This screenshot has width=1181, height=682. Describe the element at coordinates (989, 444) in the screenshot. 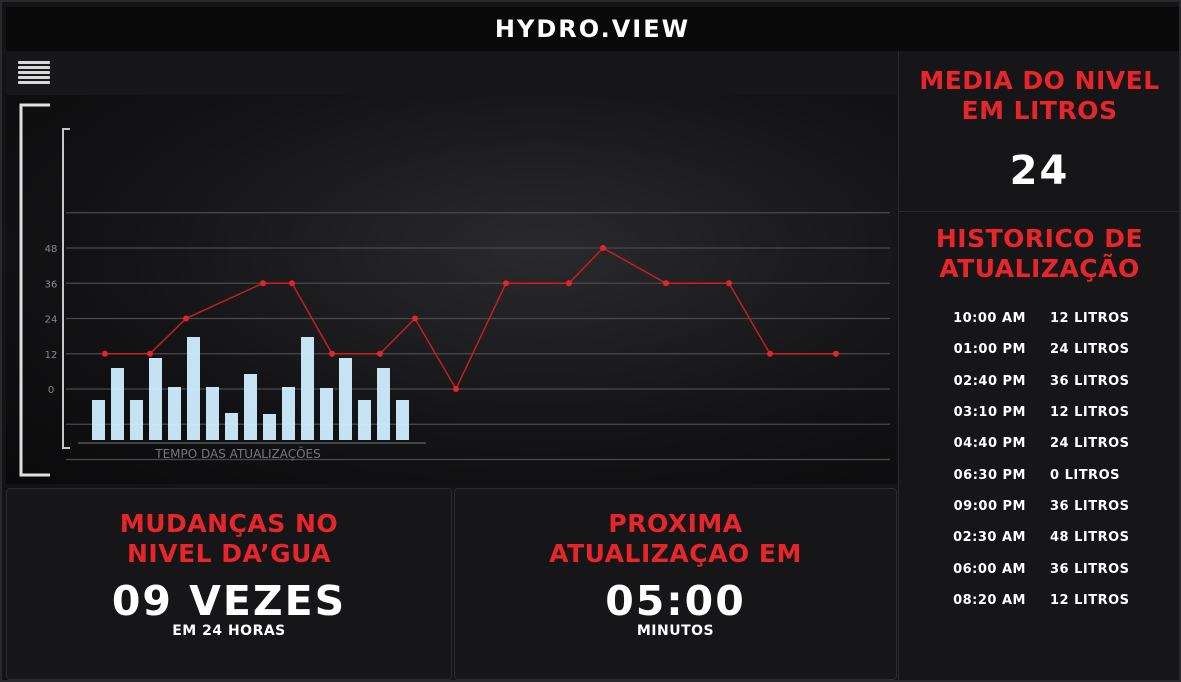

I see `history-time: 04:40 PM` at that location.